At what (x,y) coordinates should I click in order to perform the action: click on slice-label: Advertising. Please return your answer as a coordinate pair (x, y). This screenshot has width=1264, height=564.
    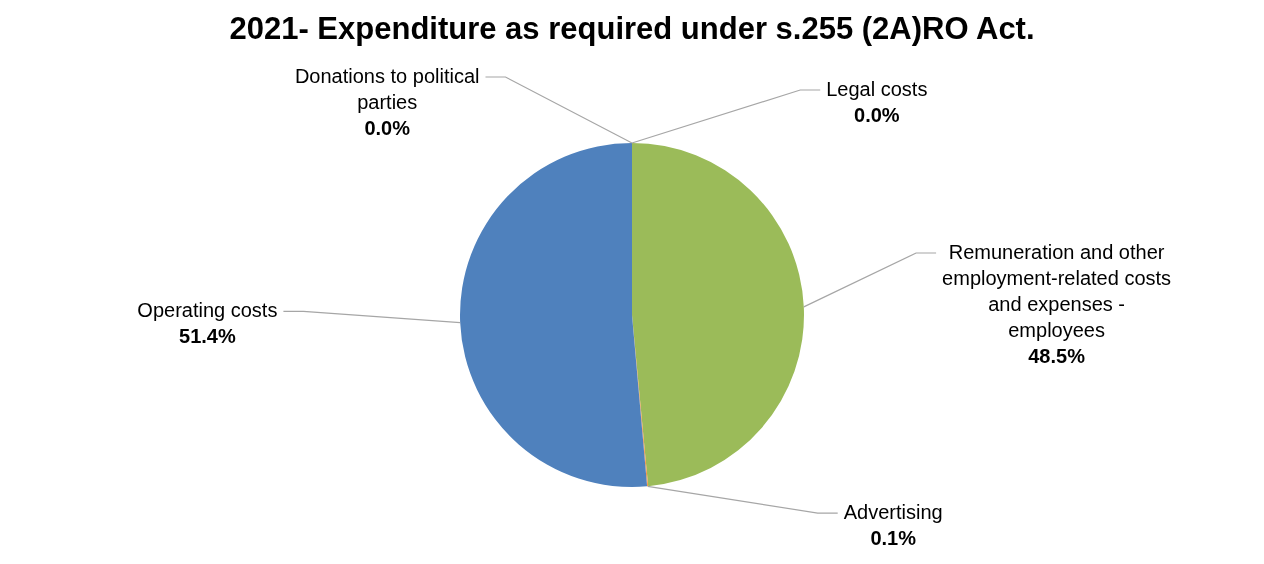
    Looking at the image, I should click on (893, 511).